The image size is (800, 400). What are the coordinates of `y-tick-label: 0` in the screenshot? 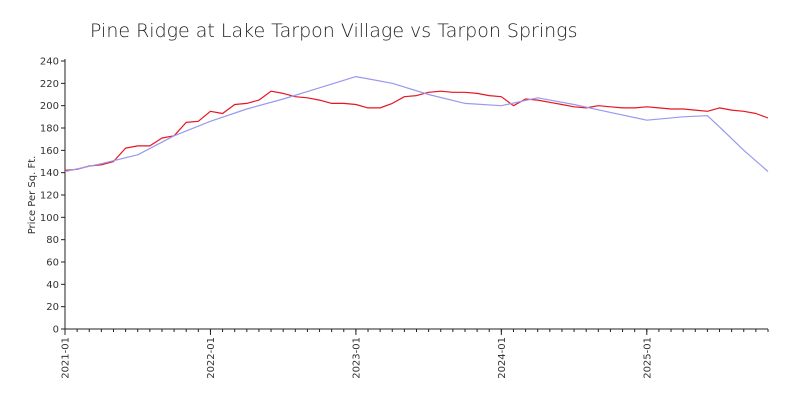 It's located at (56, 330).